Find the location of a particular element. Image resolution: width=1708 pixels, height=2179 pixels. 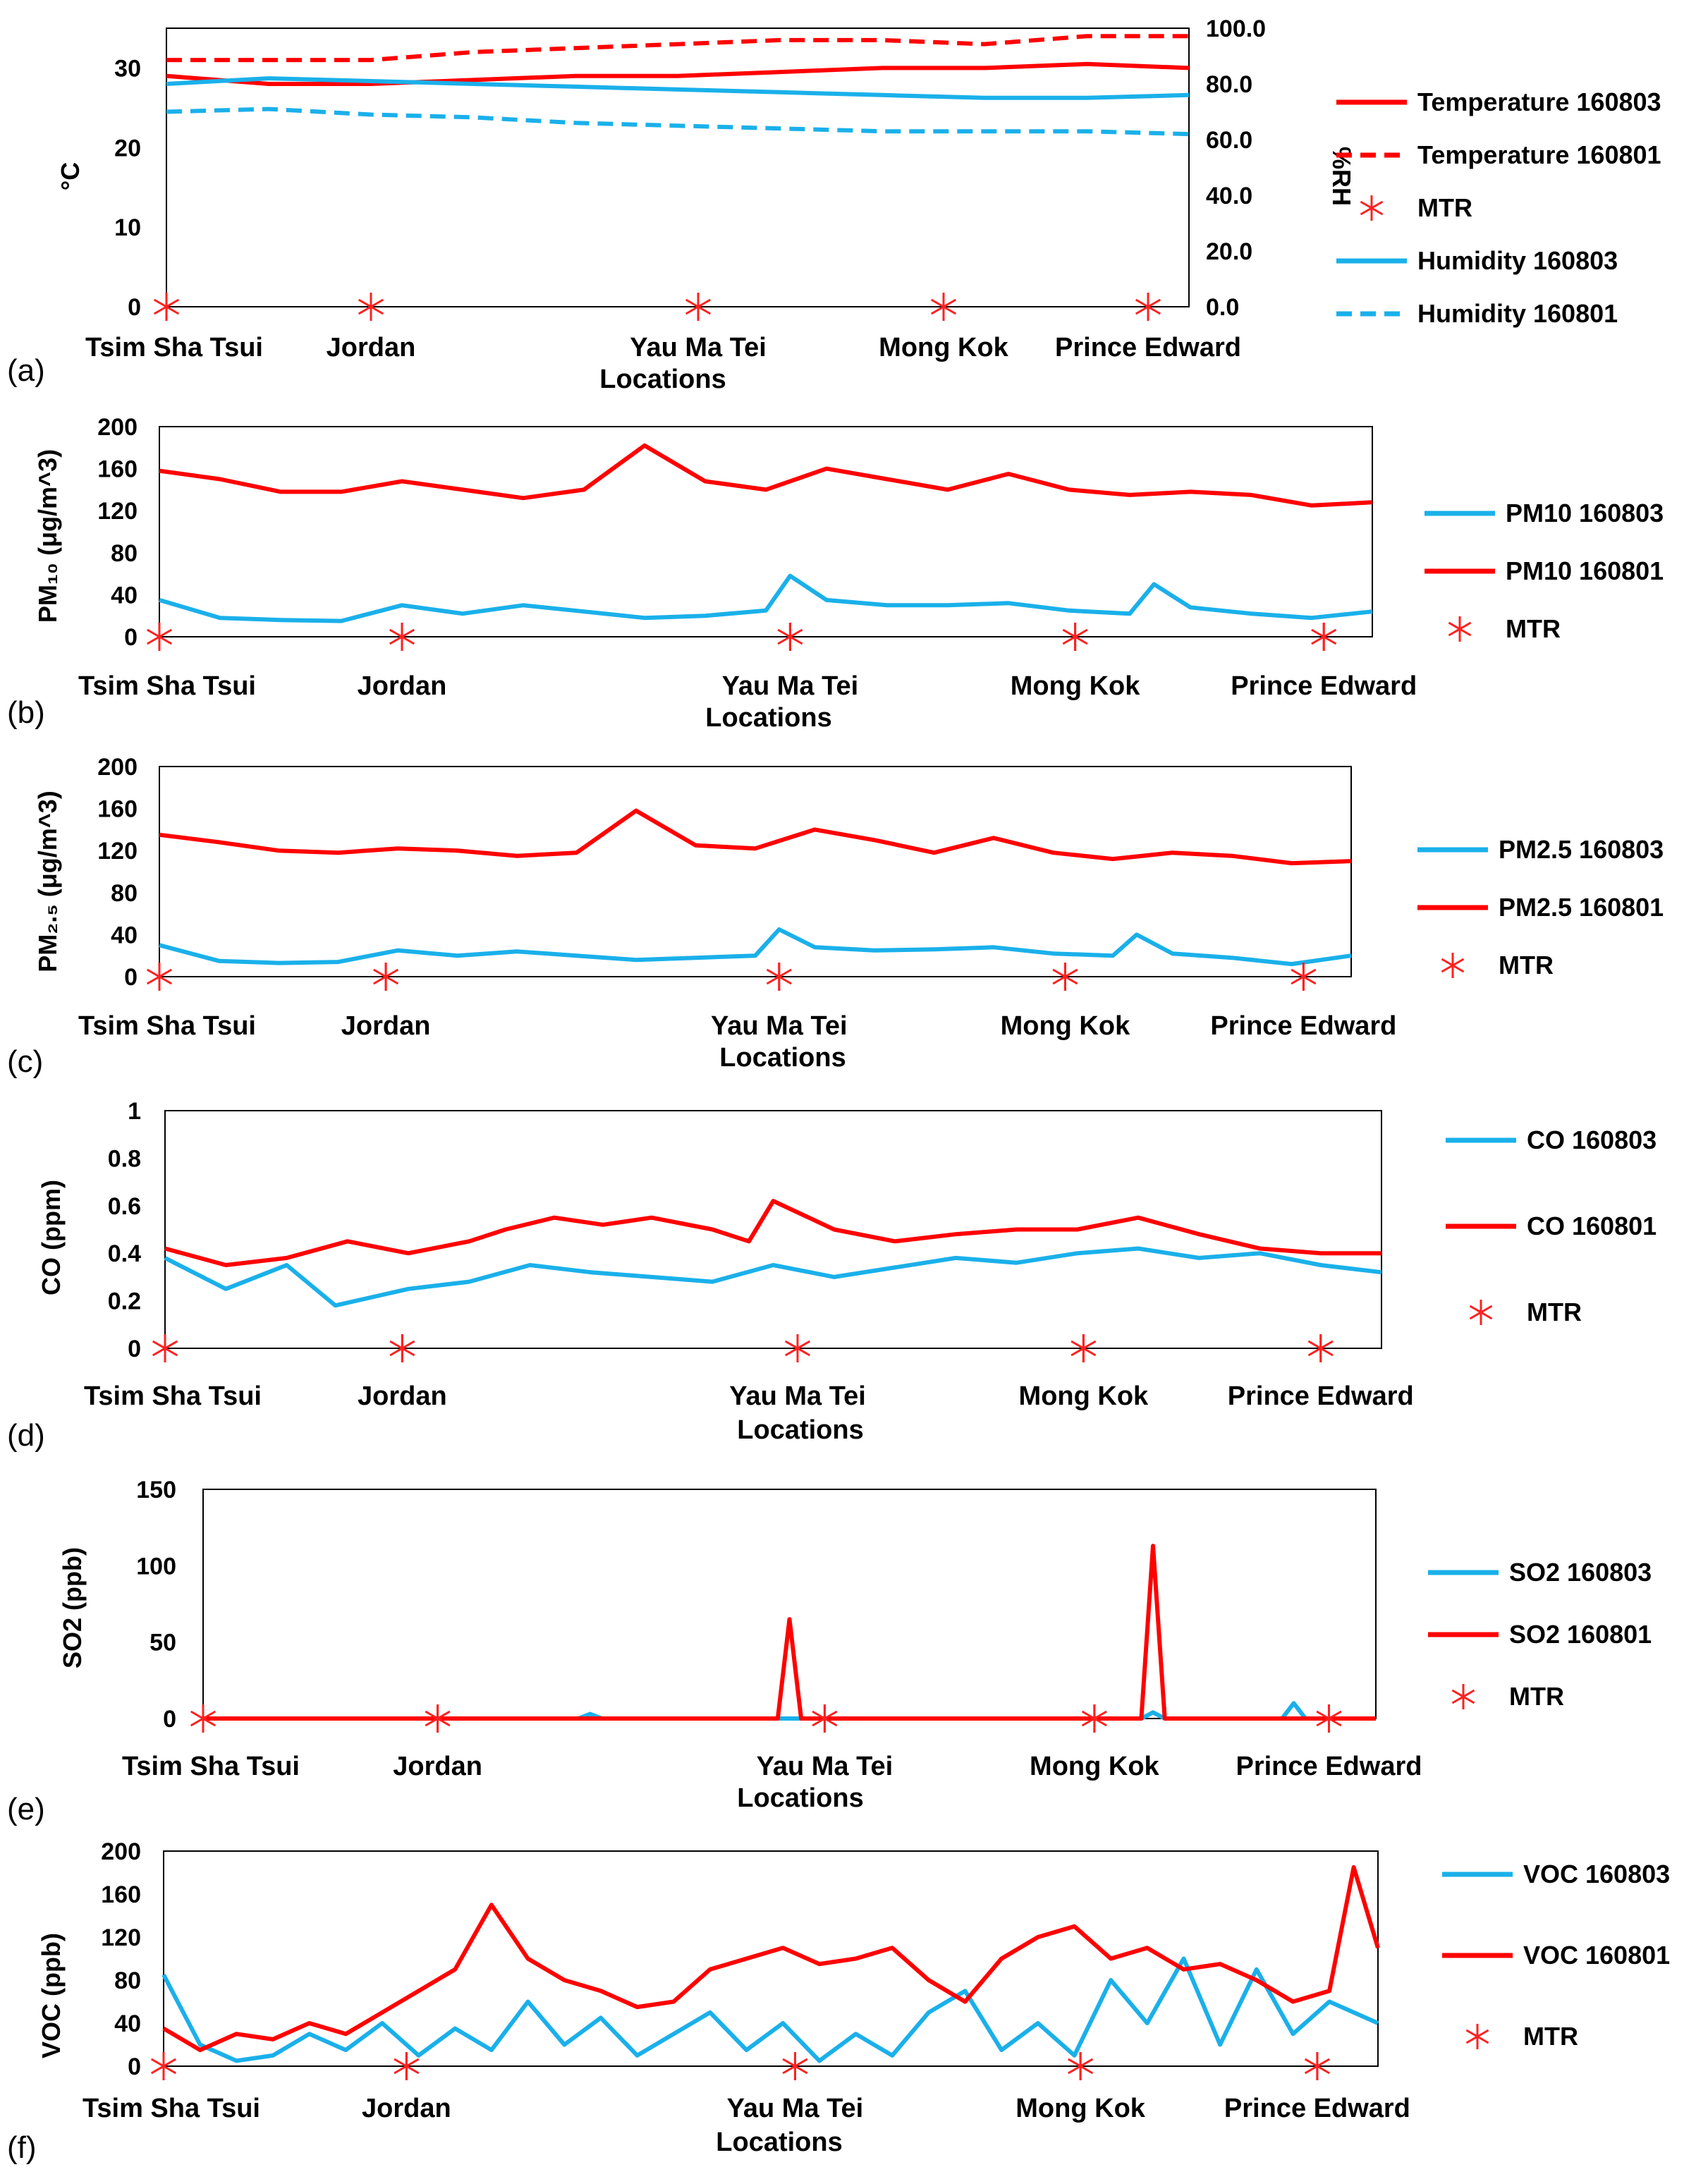

panel-d-ticks: 0 0.2 0.4 0.6 0.8 1 is located at coordinates (124, 1230).